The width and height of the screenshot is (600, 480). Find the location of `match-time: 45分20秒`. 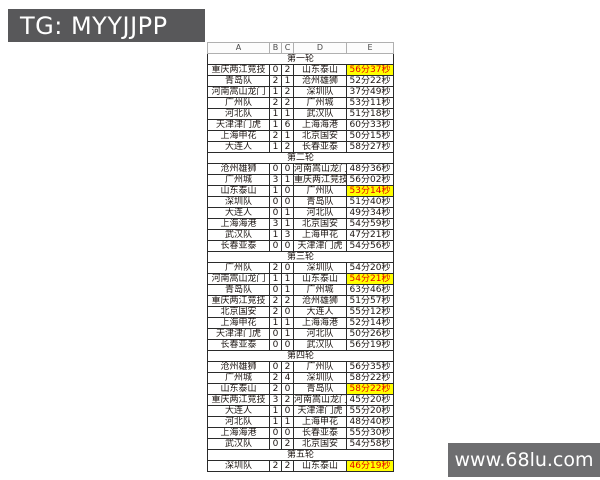

match-time: 45分20秒 is located at coordinates (370, 400).